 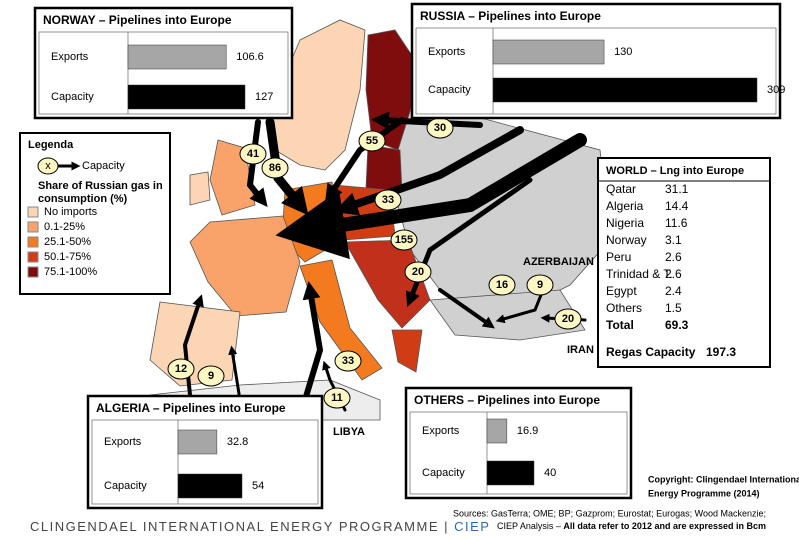 I want to click on table-cell: 11.6, so click(x=676, y=223).